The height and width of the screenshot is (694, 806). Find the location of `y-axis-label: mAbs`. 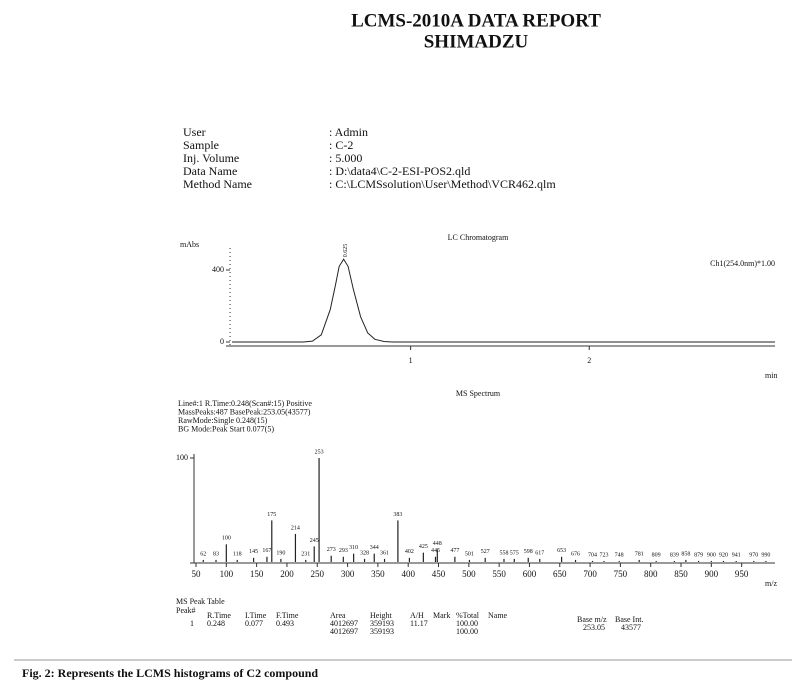

y-axis-label: mAbs is located at coordinates (189, 244).